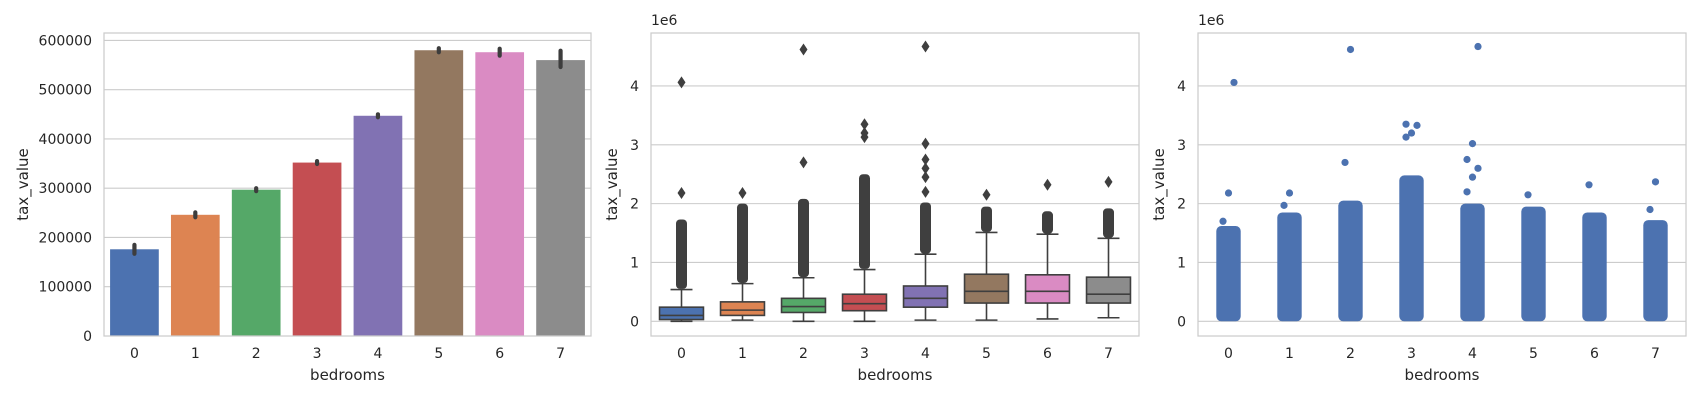 The image size is (1700, 400). I want to click on y-tick-label: 100000, so click(65, 288).